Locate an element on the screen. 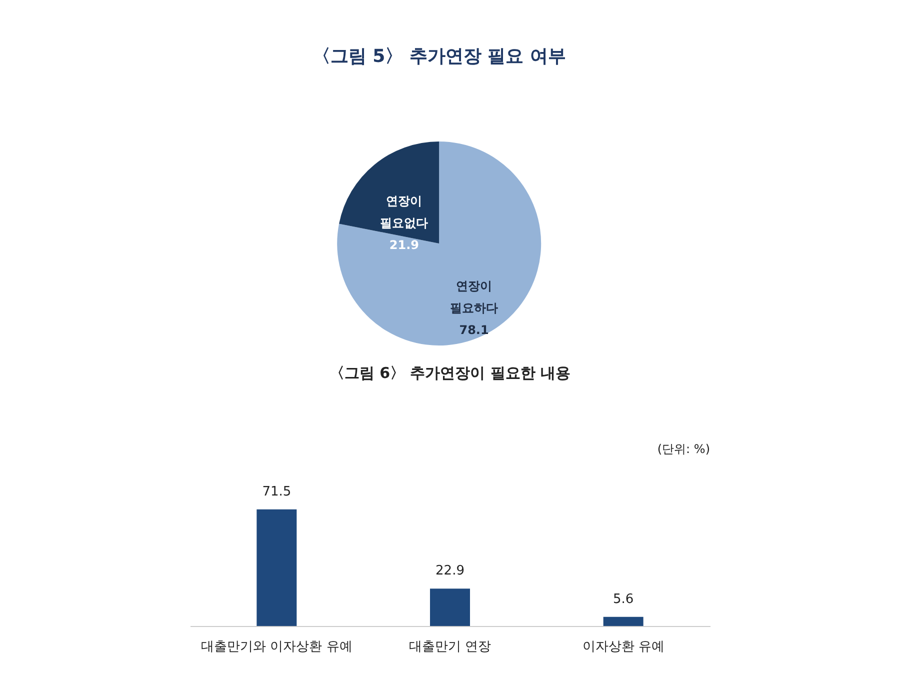 The width and height of the screenshot is (911, 683). data-label: 71.5 is located at coordinates (277, 492).